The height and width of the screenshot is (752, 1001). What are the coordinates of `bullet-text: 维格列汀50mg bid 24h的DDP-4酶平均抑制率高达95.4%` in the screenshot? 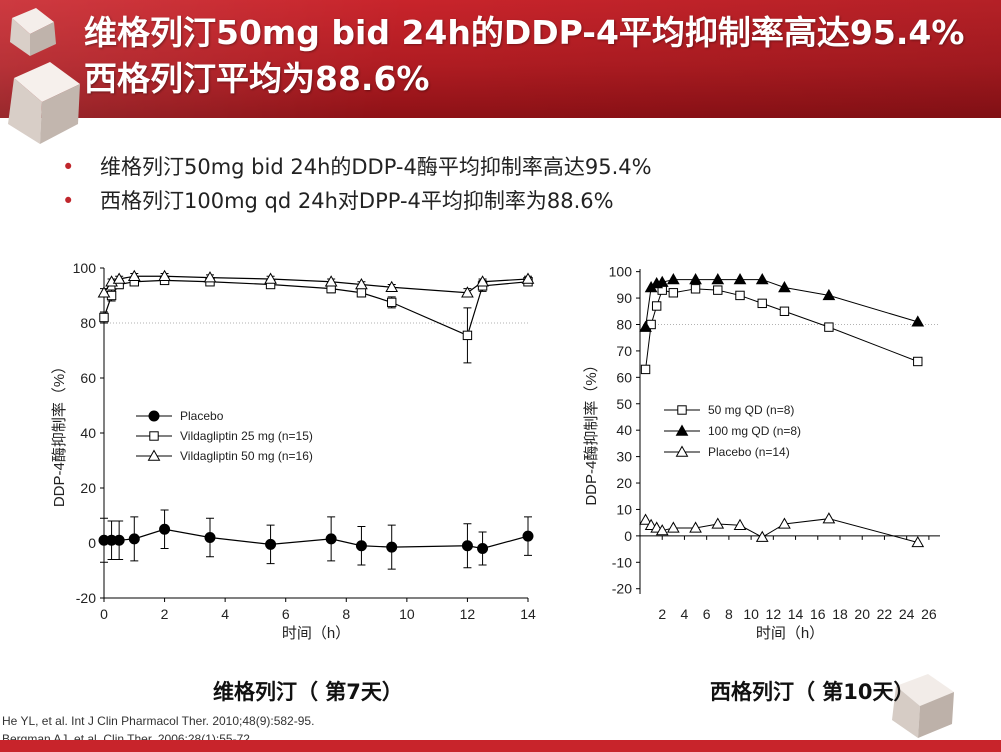 It's located at (376, 167).